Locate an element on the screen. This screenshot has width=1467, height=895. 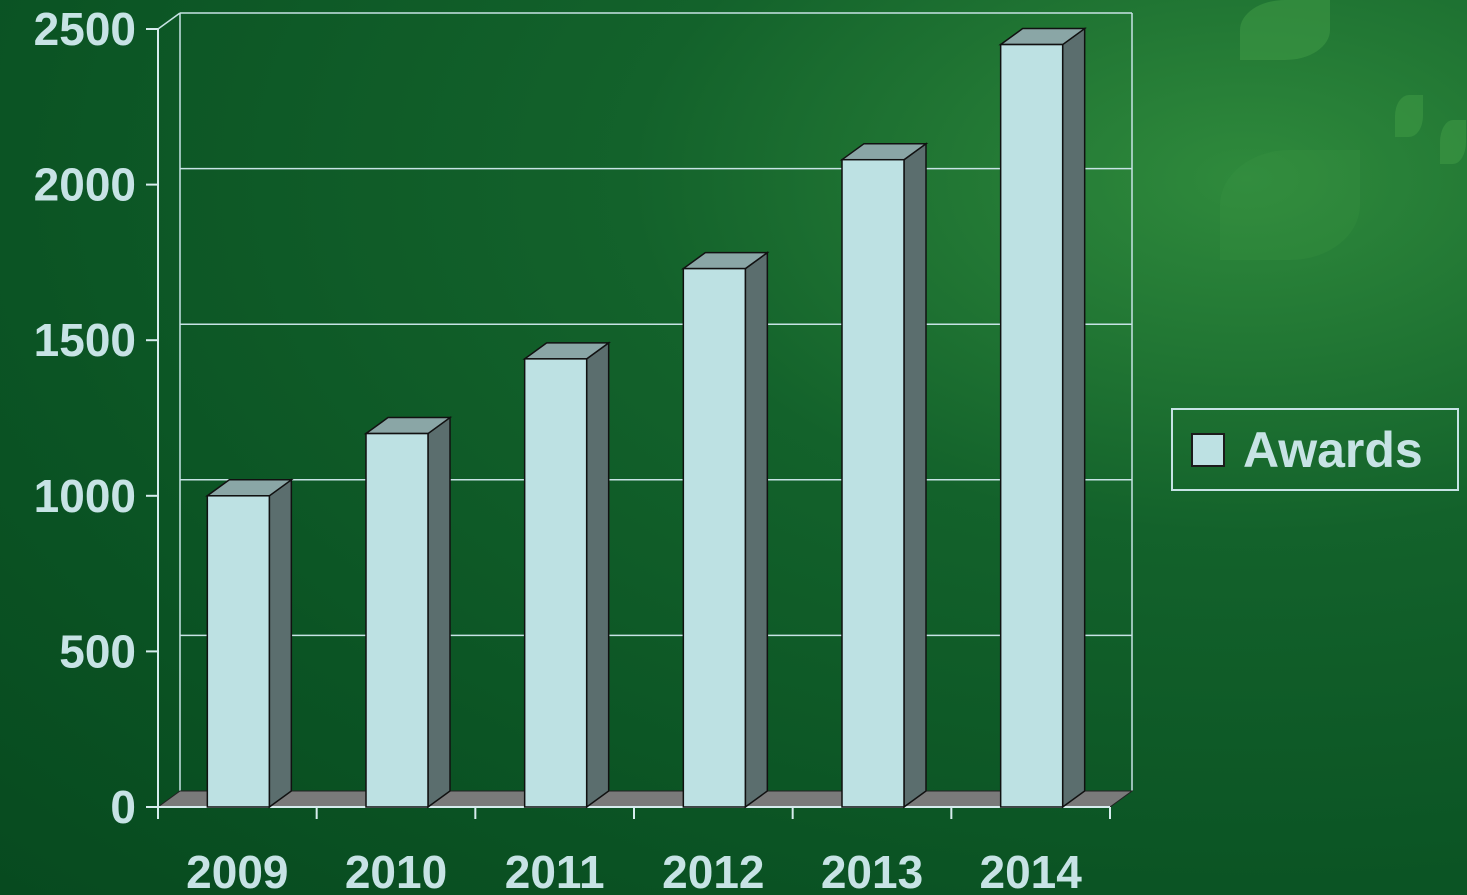
chart-floor is located at coordinates (645, 799).